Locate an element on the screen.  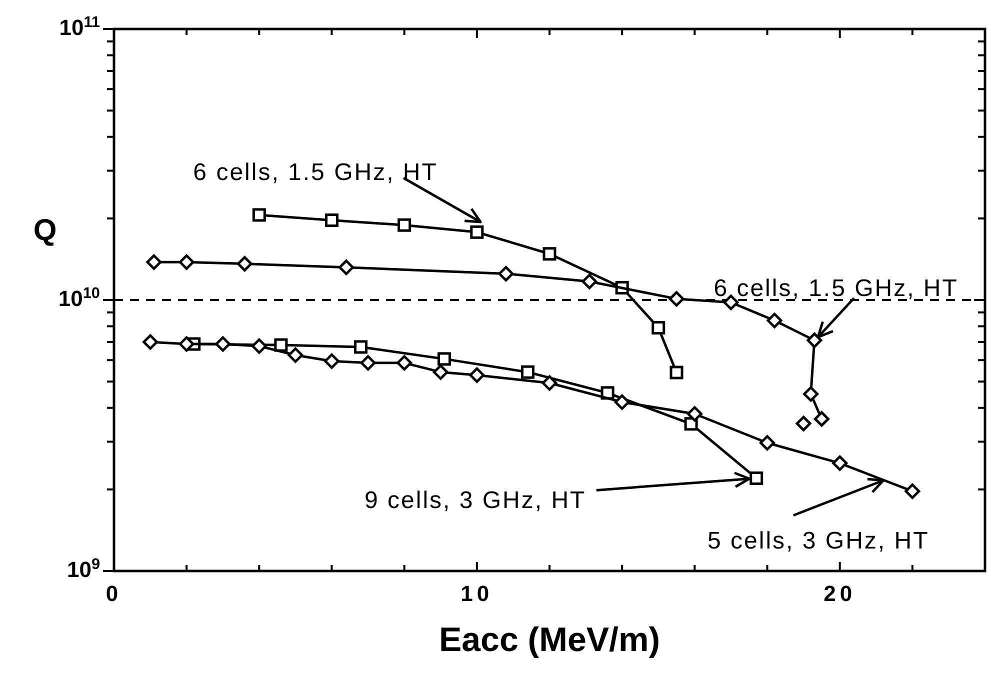
y-tick-label: 10$^{9}$ is located at coordinates (83, 569).